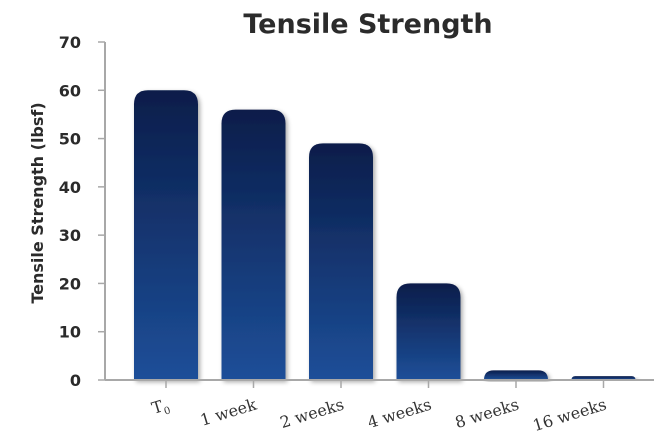  What do you see at coordinates (70, 90) in the screenshot?
I see `y-tick-label: 60` at bounding box center [70, 90].